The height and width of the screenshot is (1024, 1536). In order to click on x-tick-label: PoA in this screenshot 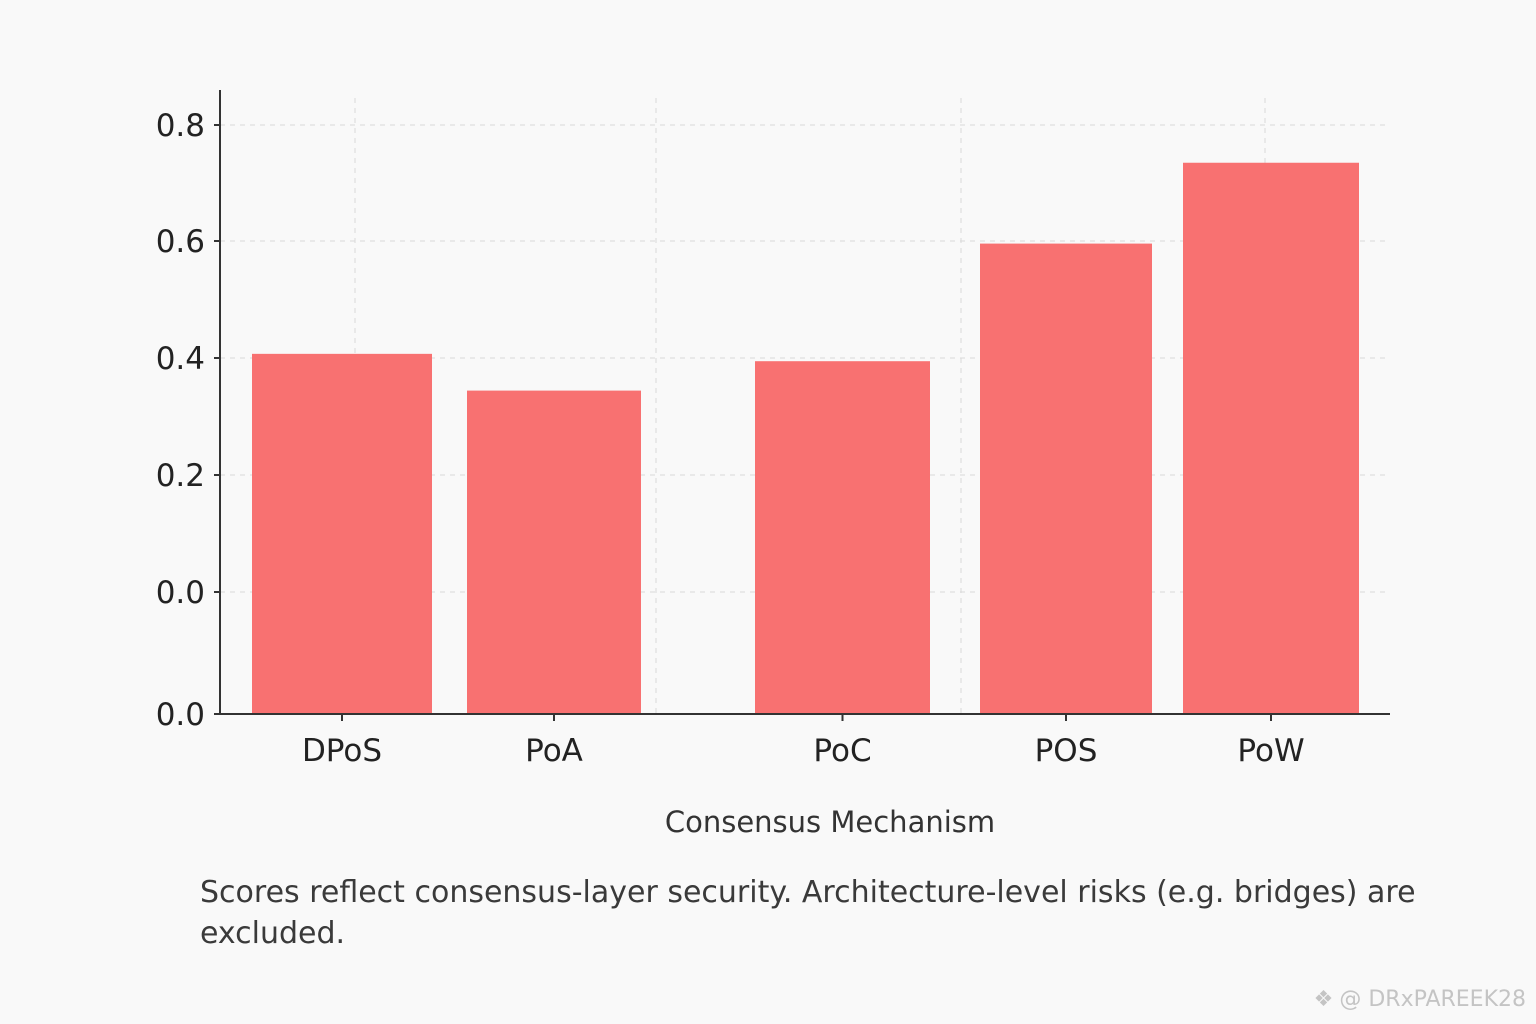, I will do `click(554, 751)`.